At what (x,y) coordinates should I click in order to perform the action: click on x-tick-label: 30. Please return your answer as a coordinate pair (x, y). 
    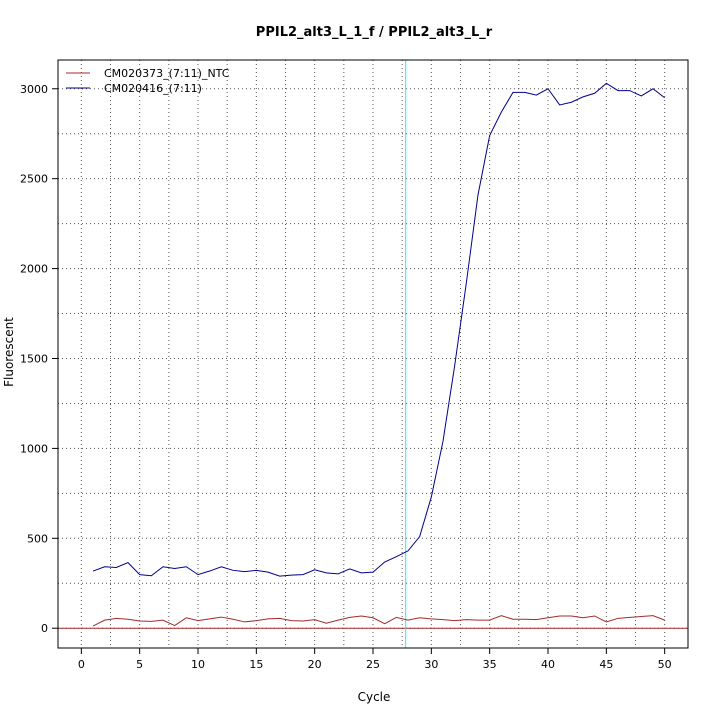
    Looking at the image, I should click on (431, 664).